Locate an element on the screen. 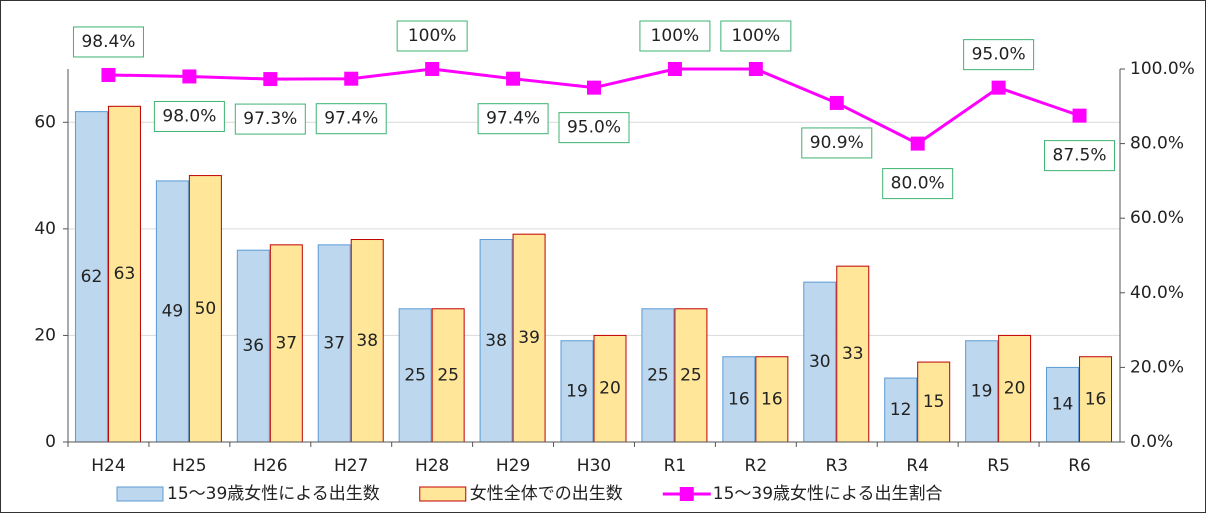 The height and width of the screenshot is (513, 1206). x-tick-label: H24 is located at coordinates (108, 466).